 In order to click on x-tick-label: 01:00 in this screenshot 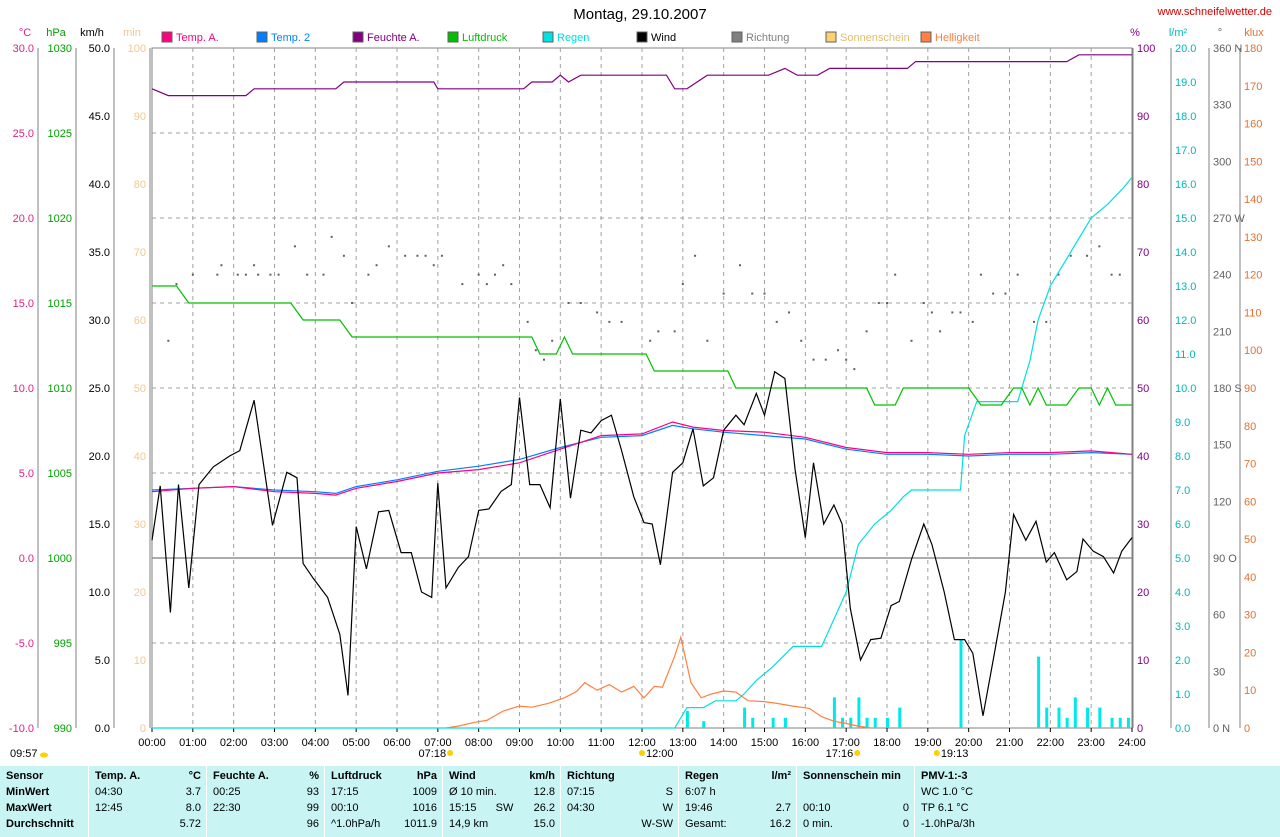, I will do `click(193, 743)`.